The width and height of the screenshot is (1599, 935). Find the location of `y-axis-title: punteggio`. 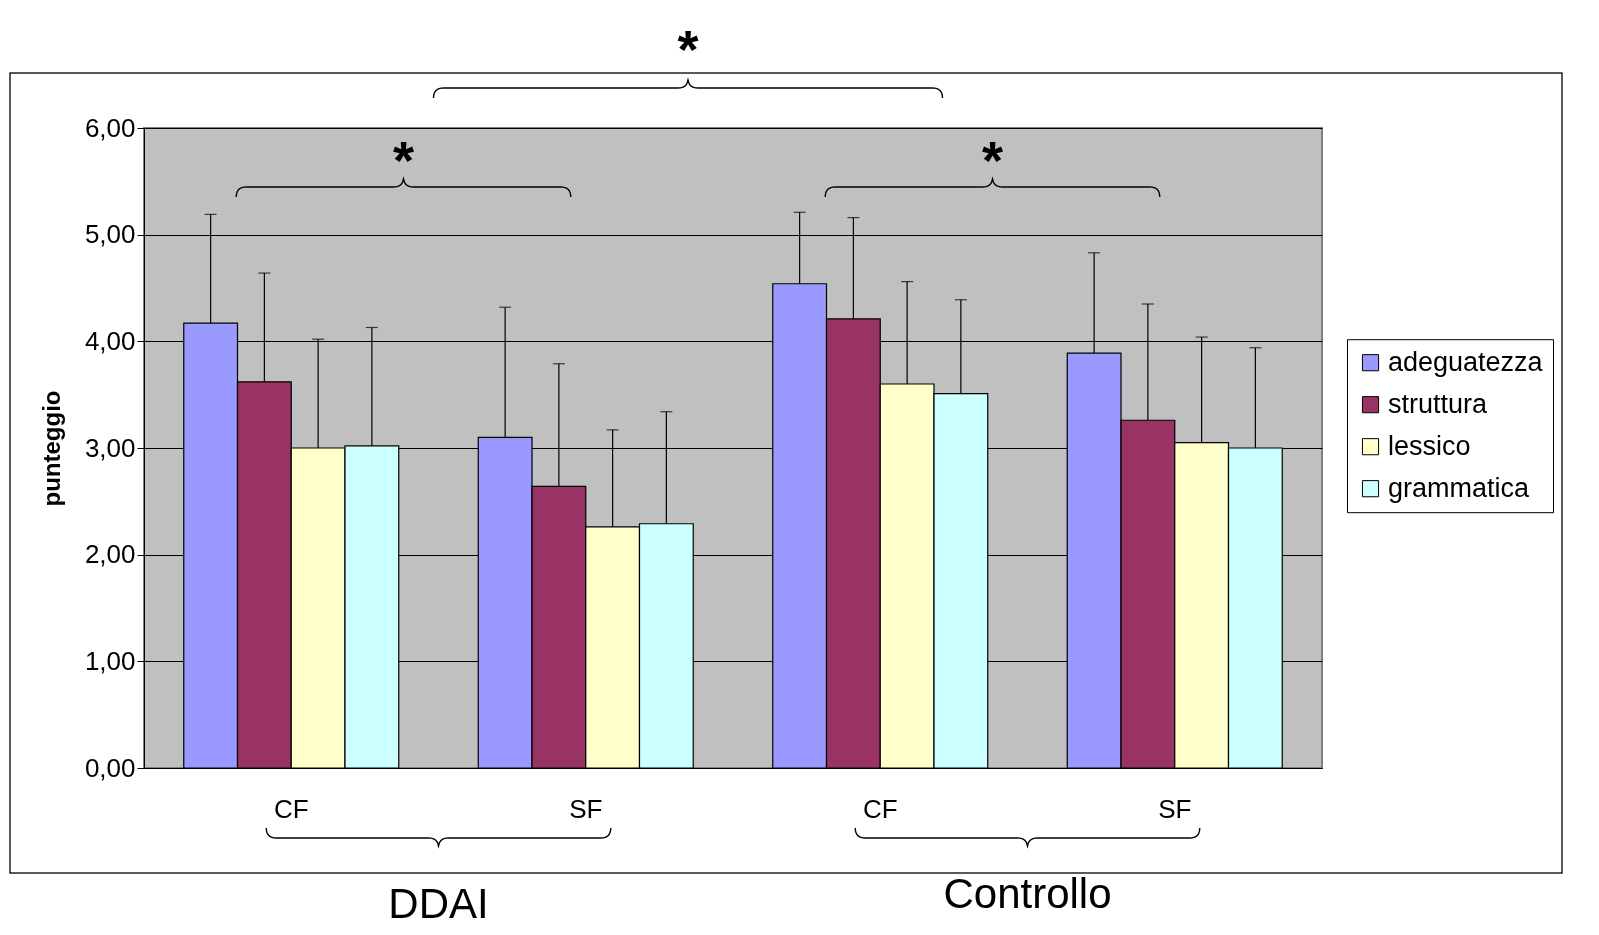

y-axis-title: punteggio is located at coordinates (51, 448).